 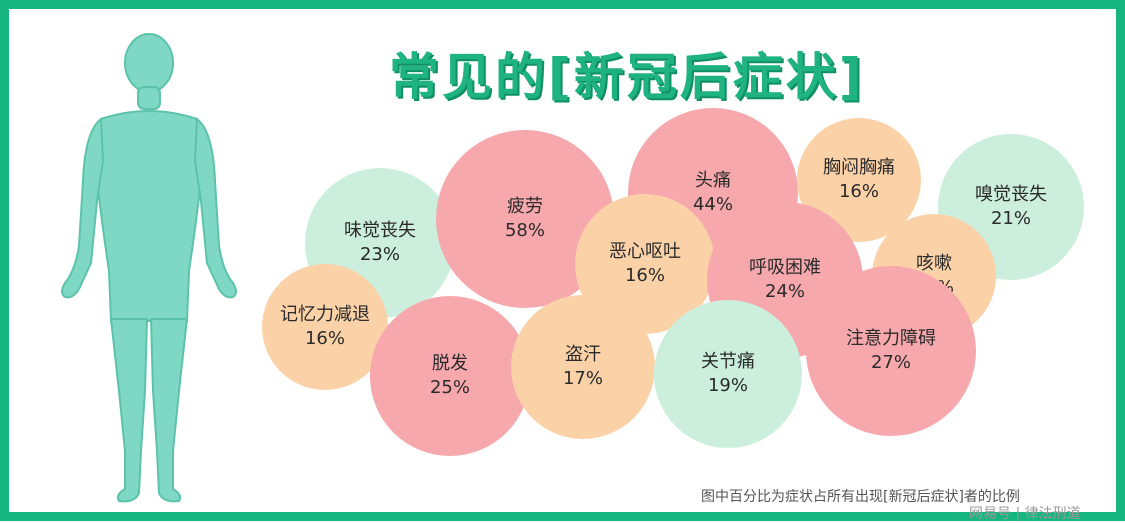 I want to click on human-body-figure, so click(x=149, y=268).